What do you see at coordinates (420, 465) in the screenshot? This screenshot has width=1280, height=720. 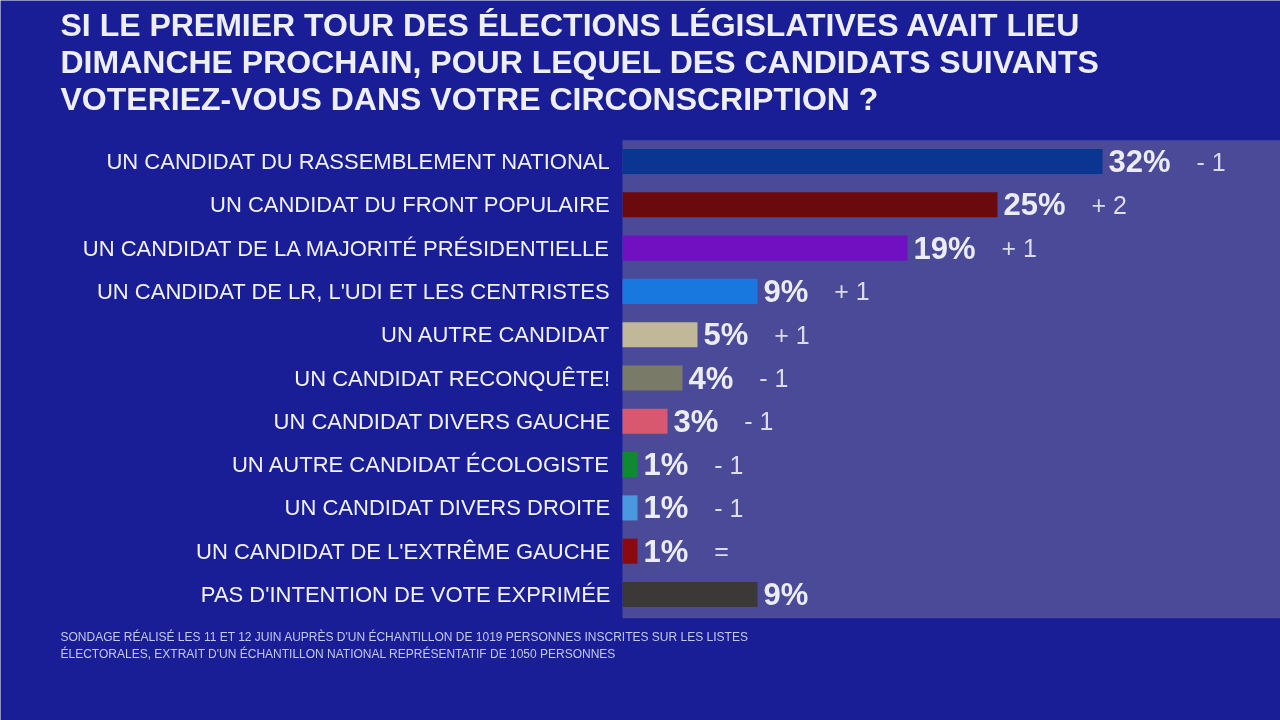 I see `y-tick-label: UN AUTRE CANDIDAT ÉCOLOGISTE` at bounding box center [420, 465].